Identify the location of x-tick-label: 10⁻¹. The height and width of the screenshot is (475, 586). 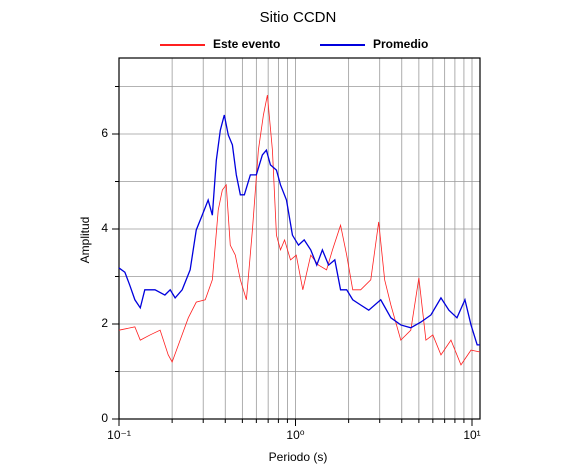
(119, 435).